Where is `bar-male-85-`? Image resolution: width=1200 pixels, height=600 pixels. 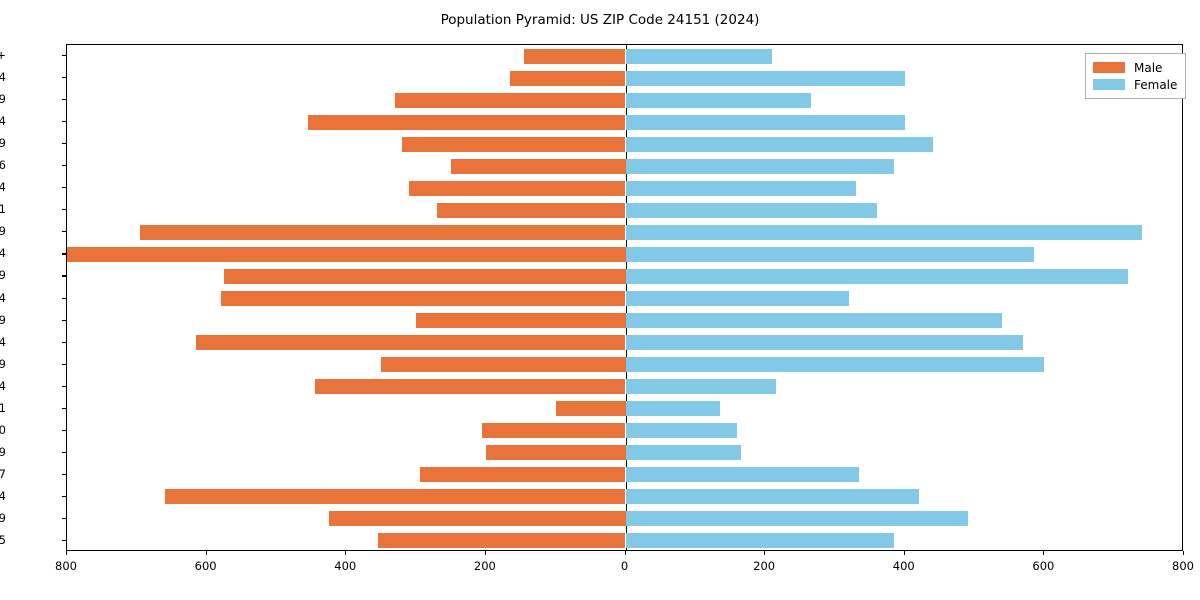 bar-male-85- is located at coordinates (575, 56).